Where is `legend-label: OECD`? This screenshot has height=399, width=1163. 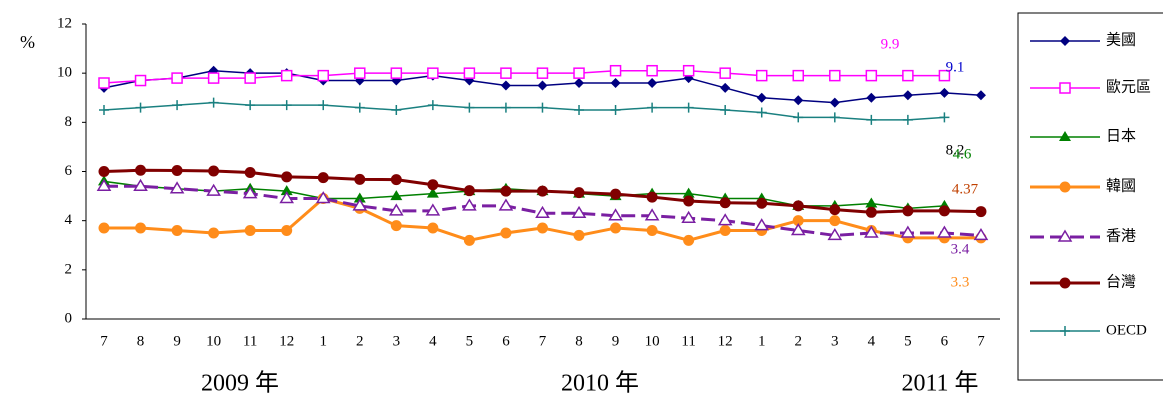
legend-label: OECD is located at coordinates (1126, 330).